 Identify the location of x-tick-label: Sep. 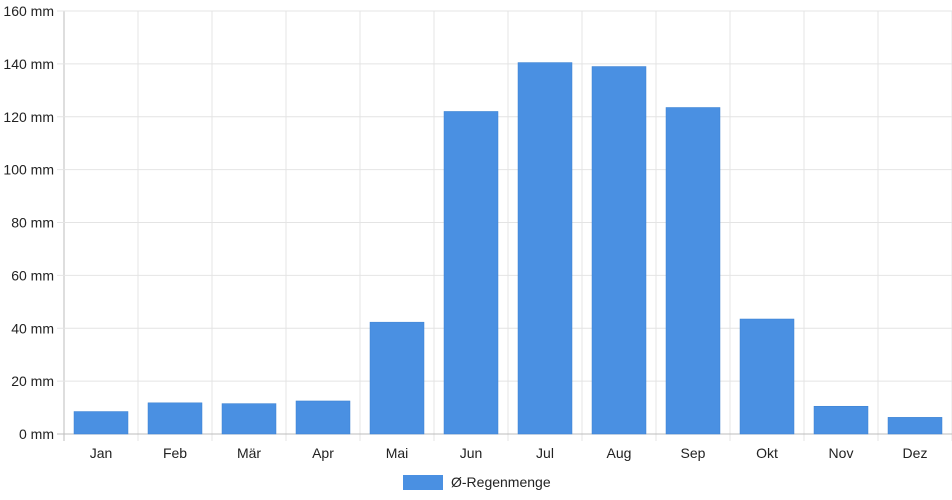
(693, 453).